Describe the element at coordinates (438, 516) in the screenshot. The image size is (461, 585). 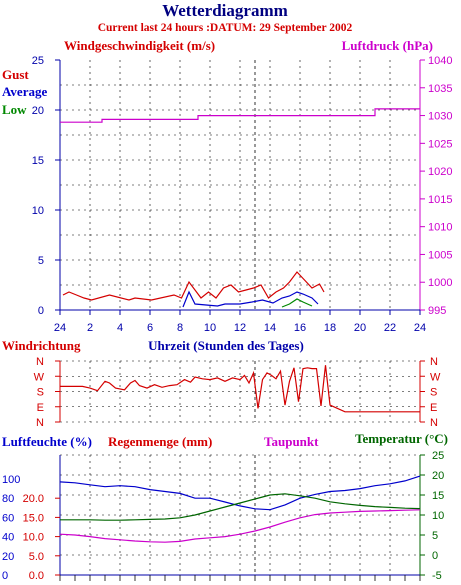
I see `temperature-tick-label: 10` at that location.